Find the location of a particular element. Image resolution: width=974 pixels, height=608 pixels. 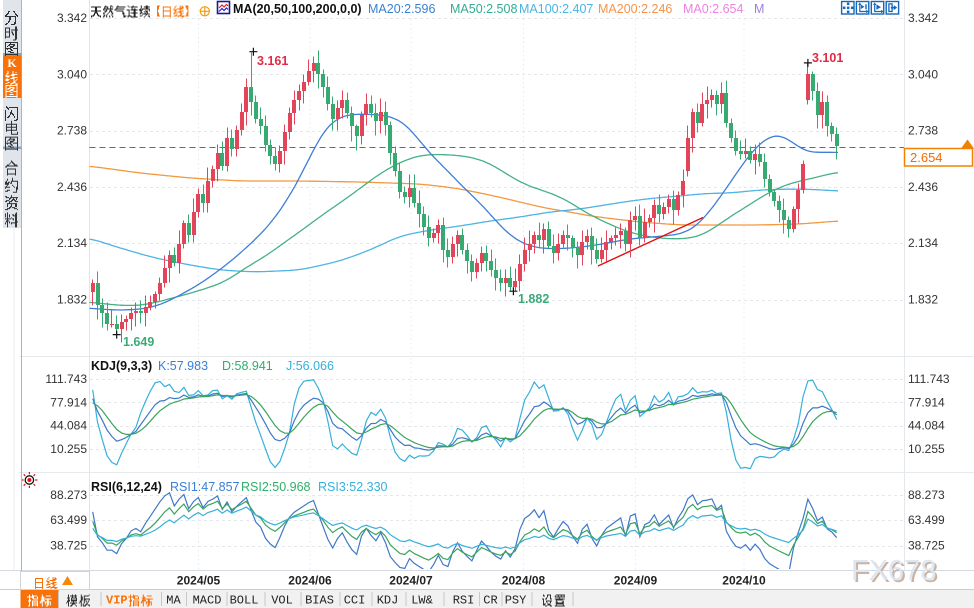

svg-text: 2024/06 is located at coordinates (310, 581).